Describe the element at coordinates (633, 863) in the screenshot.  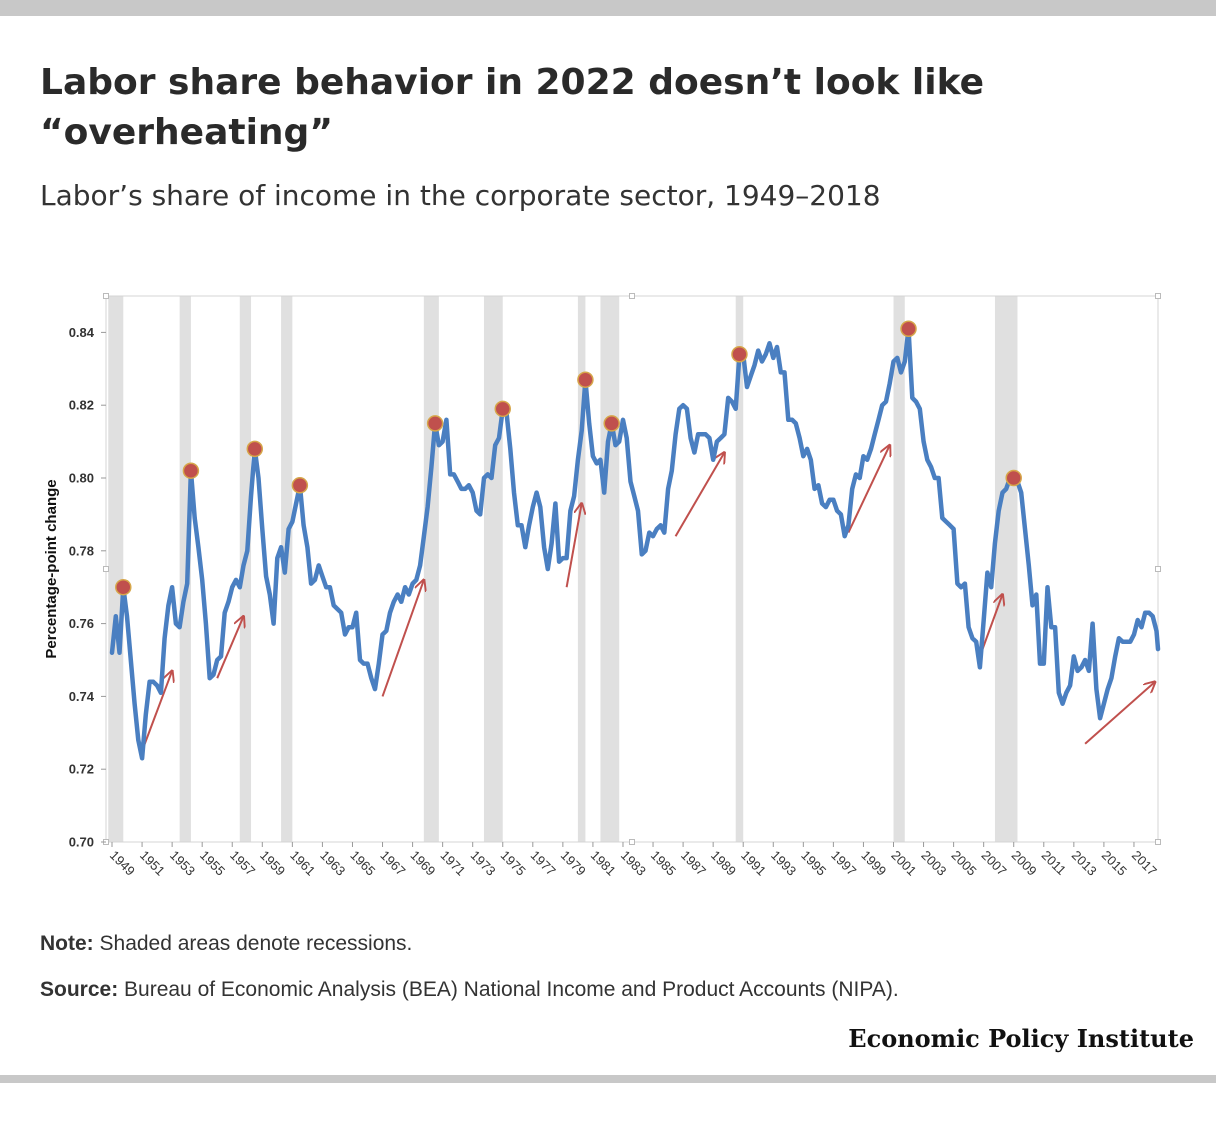
I see `x-tick-label: 1983` at that location.